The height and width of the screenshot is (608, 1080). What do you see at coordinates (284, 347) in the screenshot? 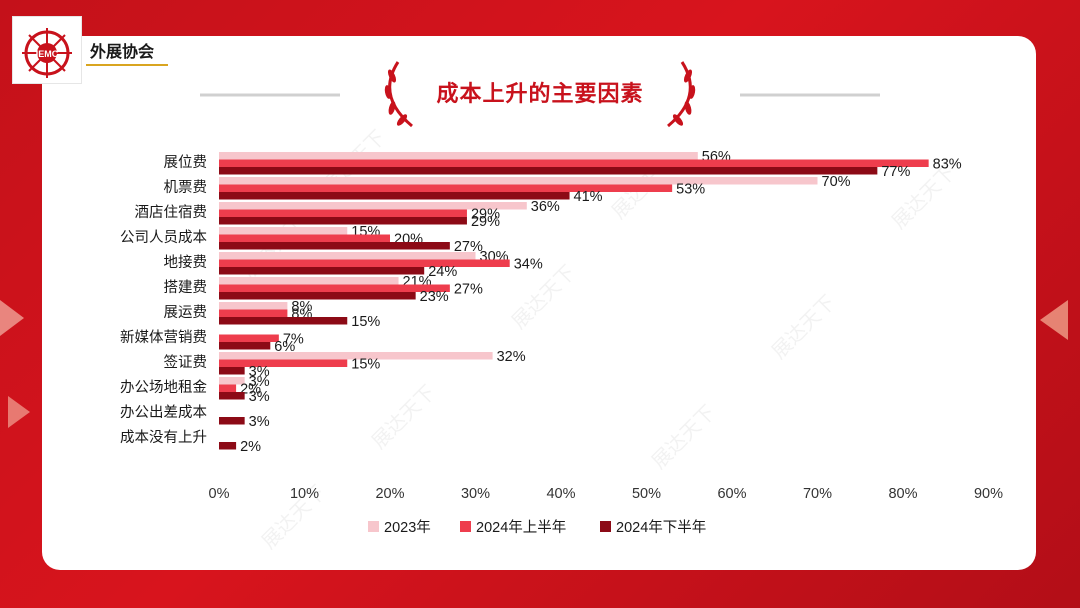
I see `data-label-7-2: 6%` at bounding box center [284, 347].